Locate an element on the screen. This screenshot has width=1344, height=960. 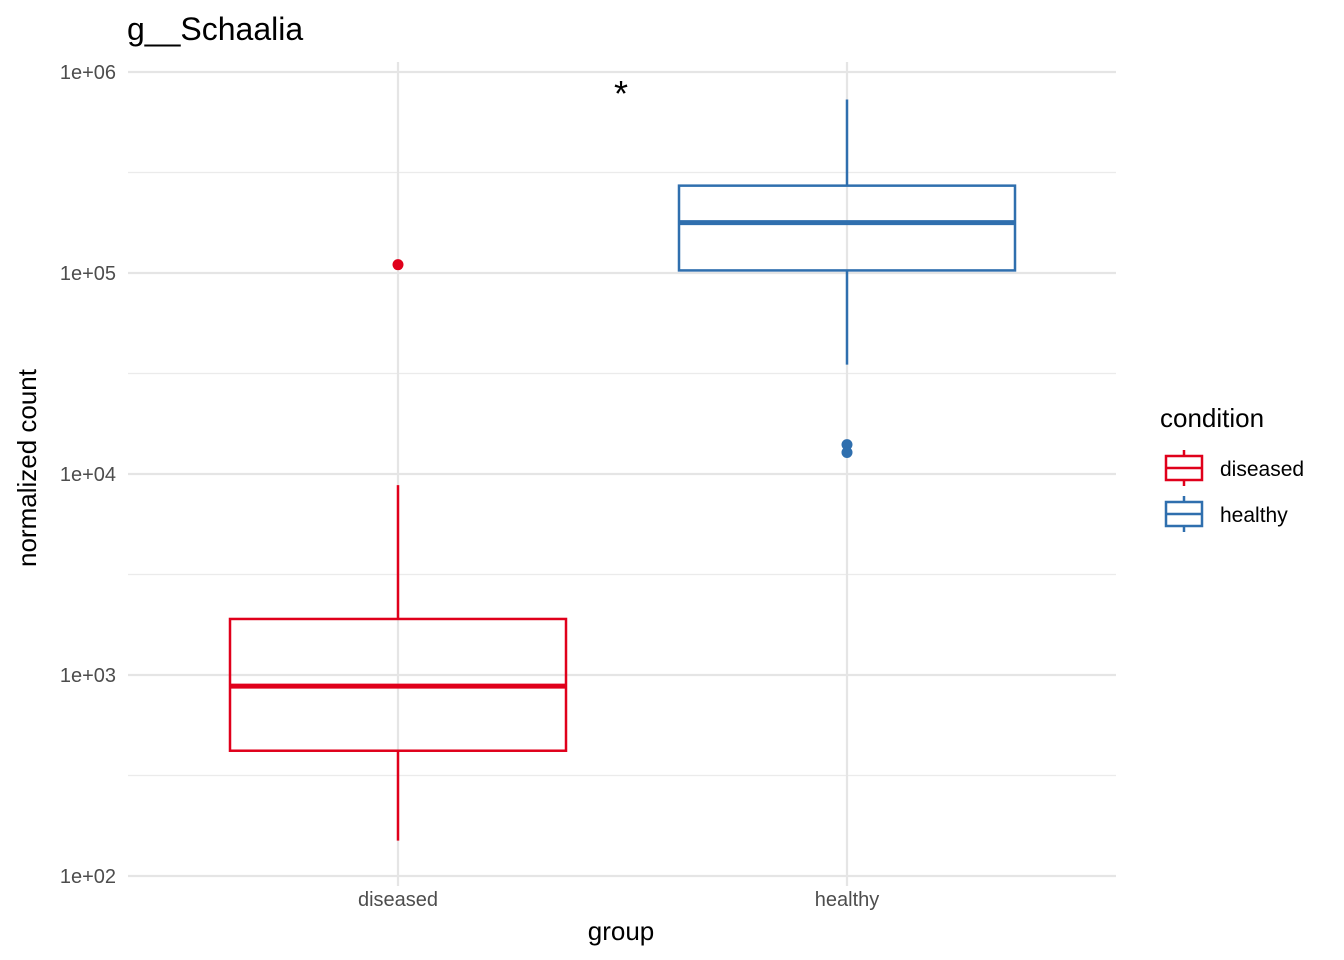
y-tick-label: 1e+04 is located at coordinates (88, 475).